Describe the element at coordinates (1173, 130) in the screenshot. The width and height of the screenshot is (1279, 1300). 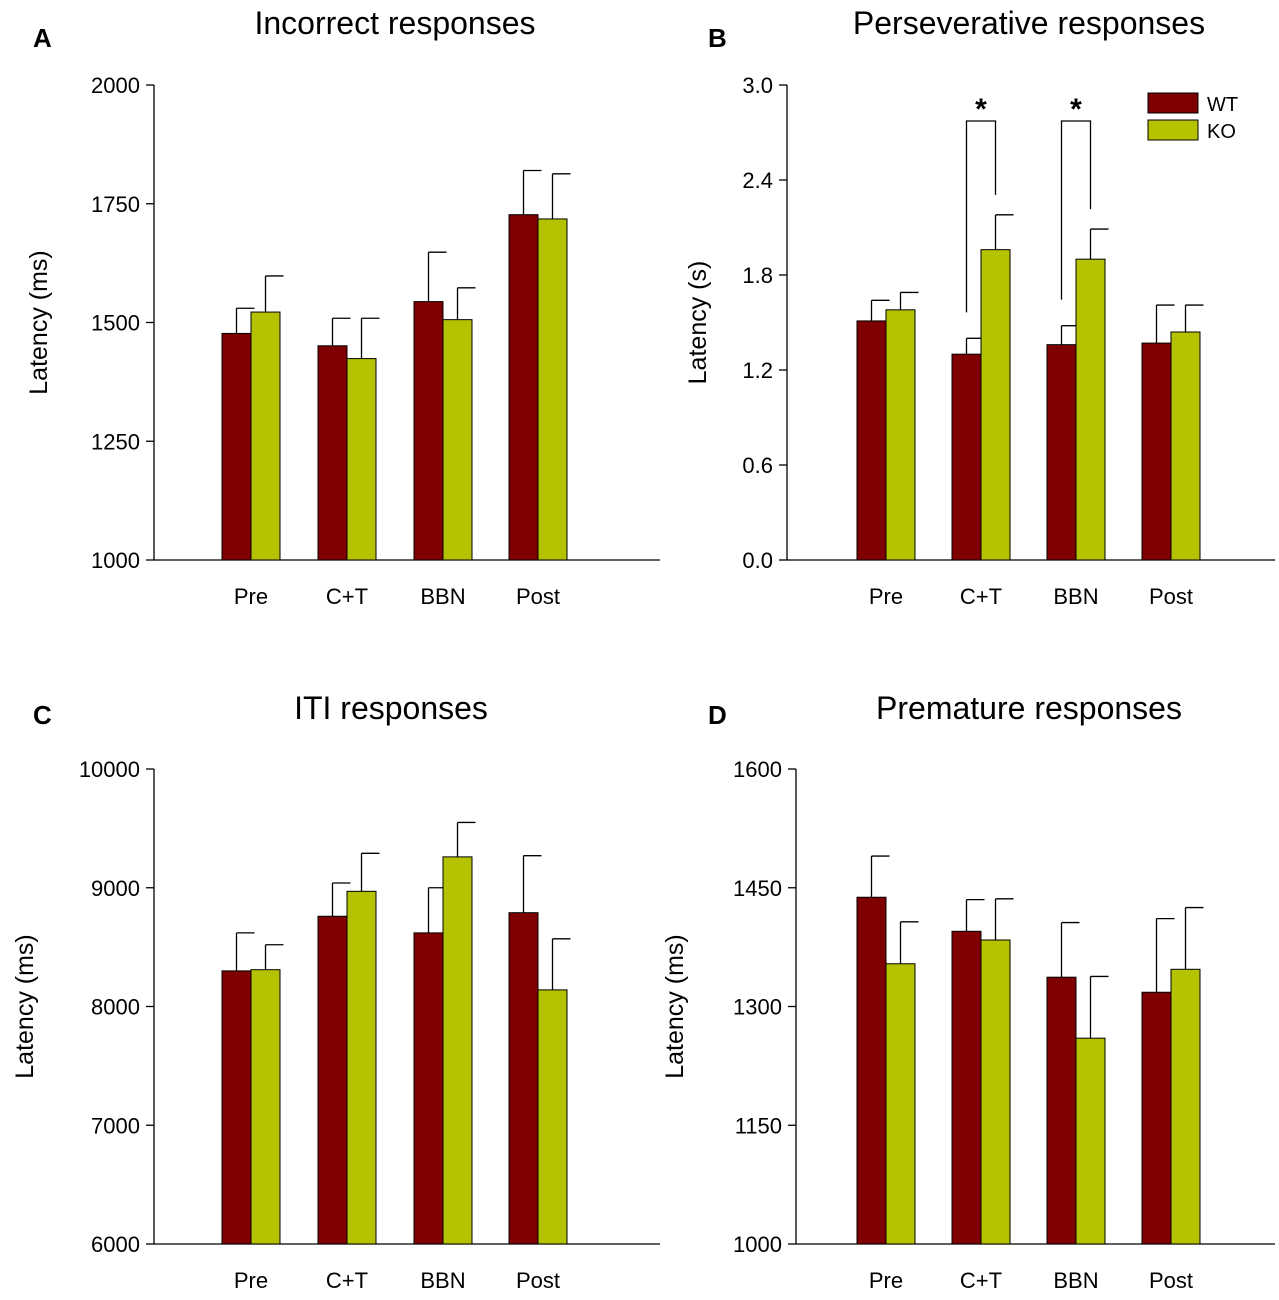
I see `legend-swatch-ko` at that location.